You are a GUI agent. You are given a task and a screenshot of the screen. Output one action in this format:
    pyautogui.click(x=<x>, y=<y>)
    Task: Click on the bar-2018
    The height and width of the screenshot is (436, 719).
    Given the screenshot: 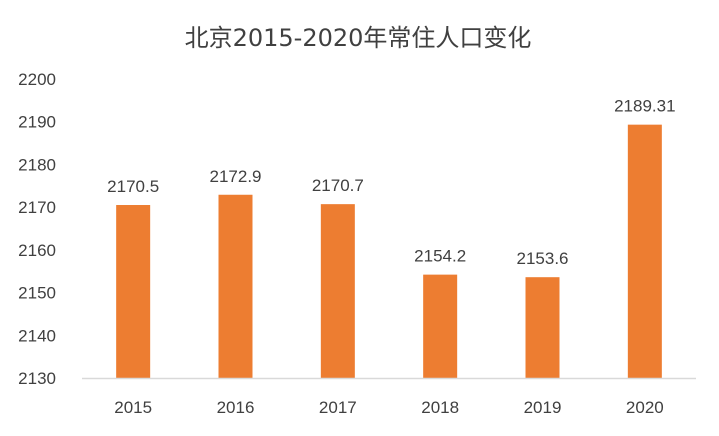 What is the action you would take?
    pyautogui.click(x=440, y=326)
    